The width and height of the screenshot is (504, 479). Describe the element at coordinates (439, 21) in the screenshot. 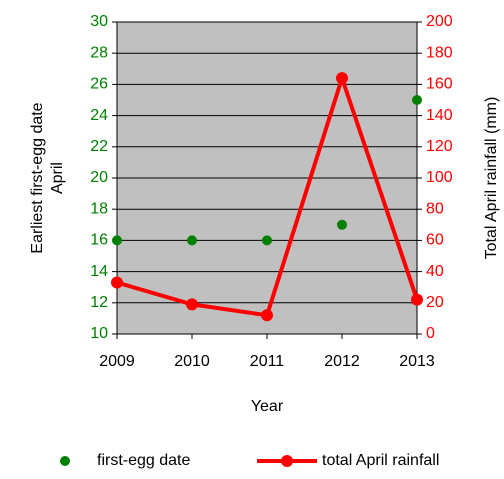

I see `y2-tick-label: 200` at that location.